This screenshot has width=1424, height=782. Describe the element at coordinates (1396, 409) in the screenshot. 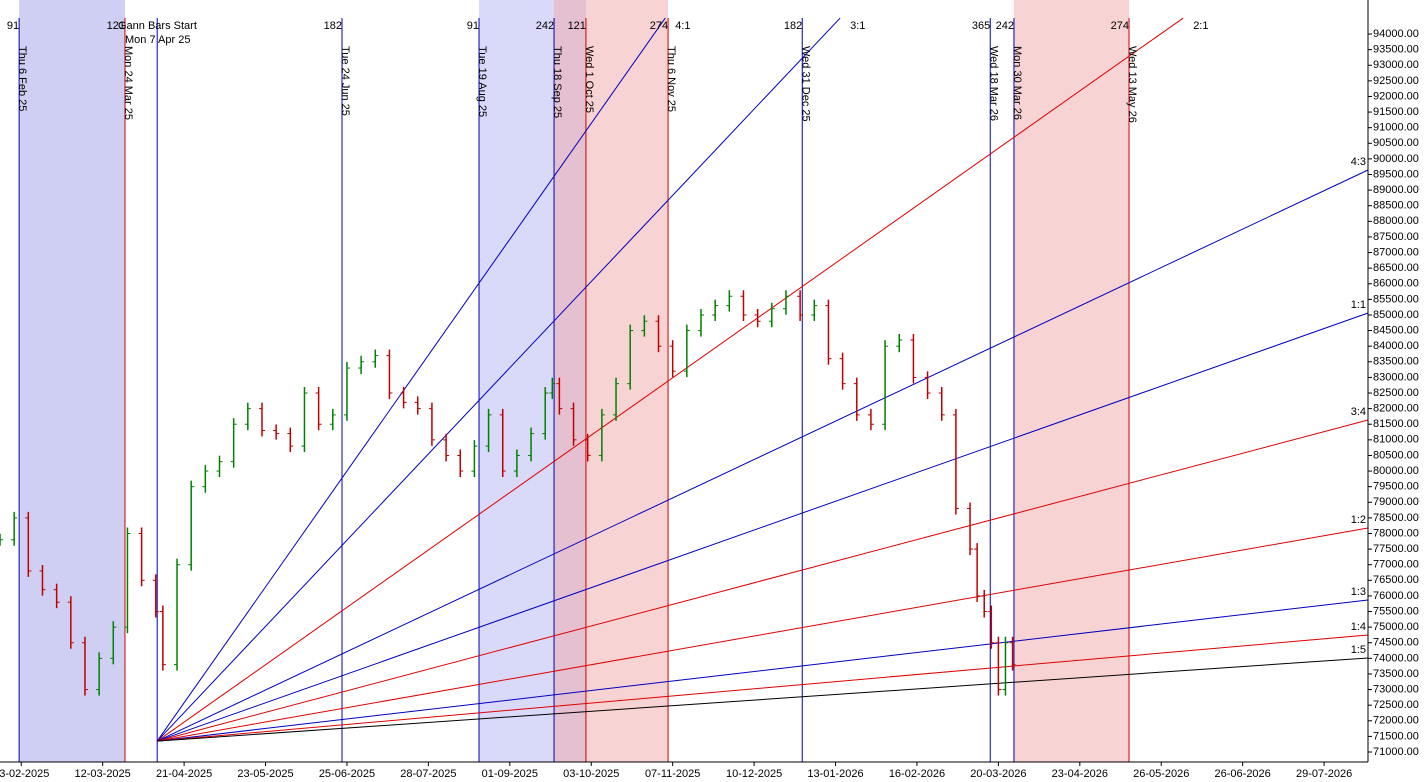

I see `y-tick-label: 82000.00` at that location.